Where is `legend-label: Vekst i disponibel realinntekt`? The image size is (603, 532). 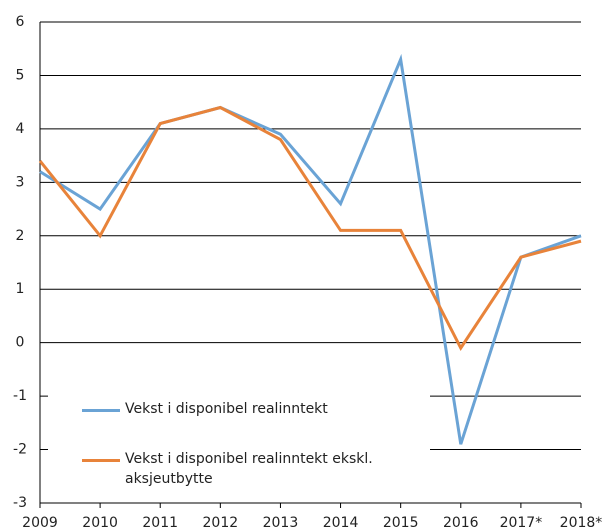
legend-label: Vekst i disponibel realinntekt is located at coordinates (226, 409).